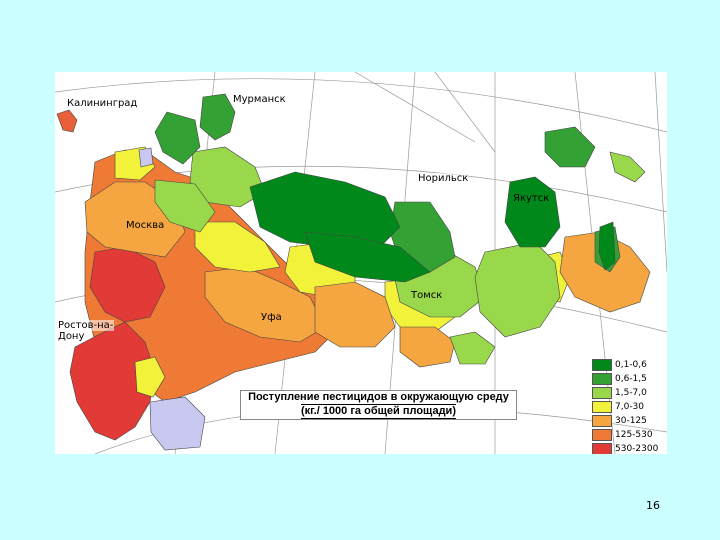 This screenshot has height=540, width=720. I want to click on legend-item: 125-530, so click(629, 435).